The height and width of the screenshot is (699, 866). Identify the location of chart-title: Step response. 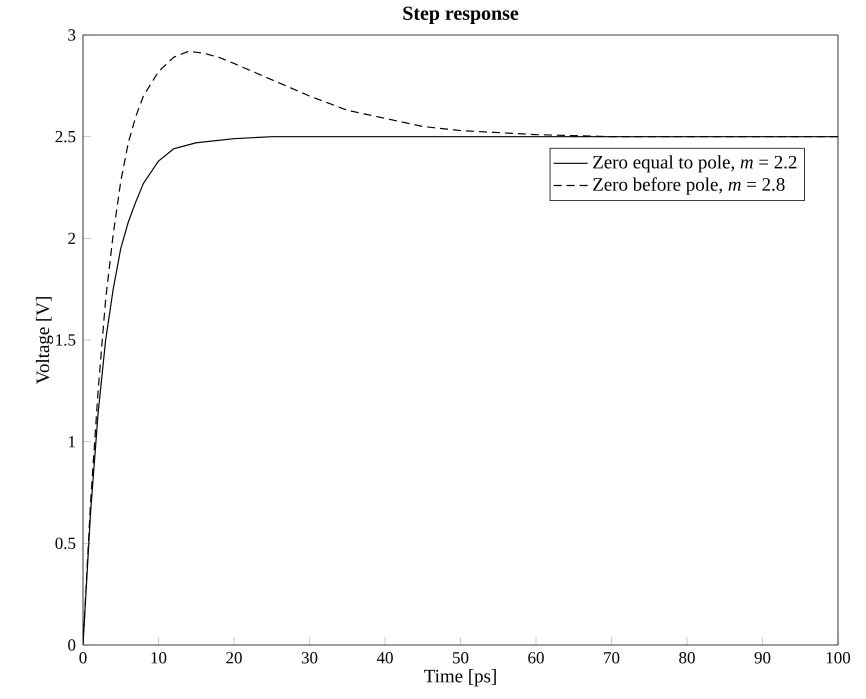
(460, 15).